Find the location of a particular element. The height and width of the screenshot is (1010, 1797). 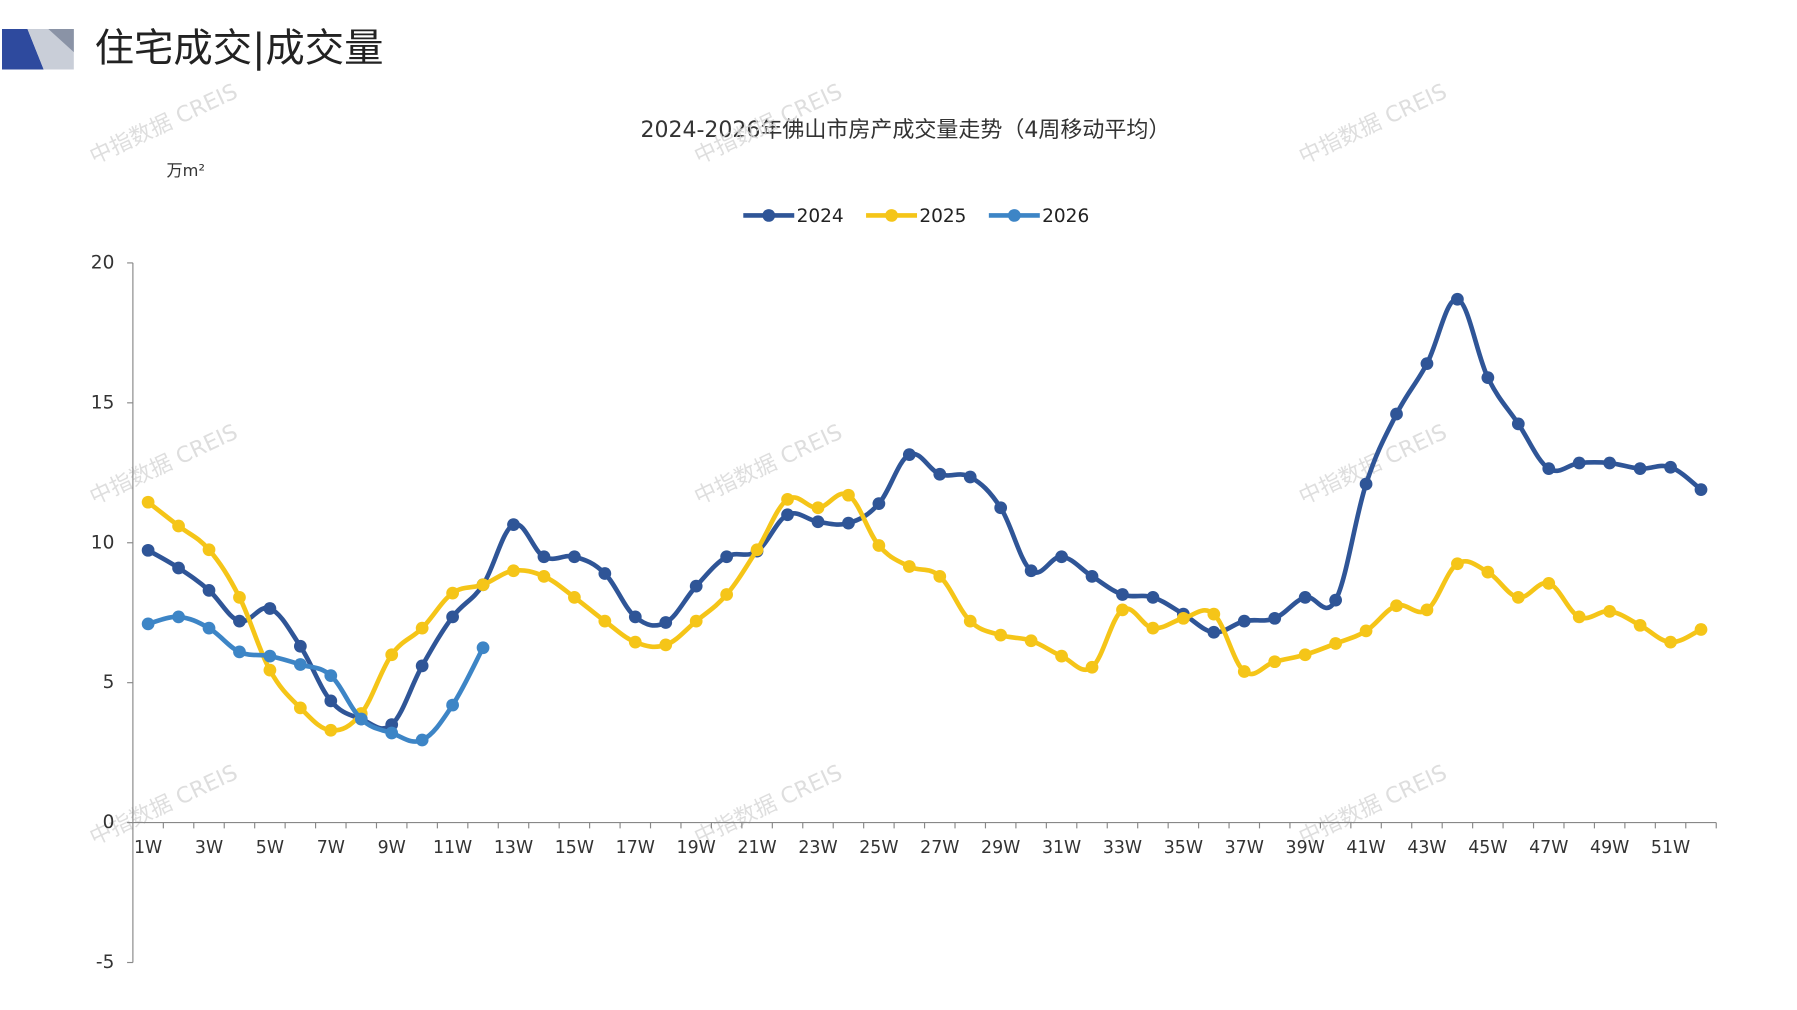

x-tick-label: 35W is located at coordinates (1183, 848).